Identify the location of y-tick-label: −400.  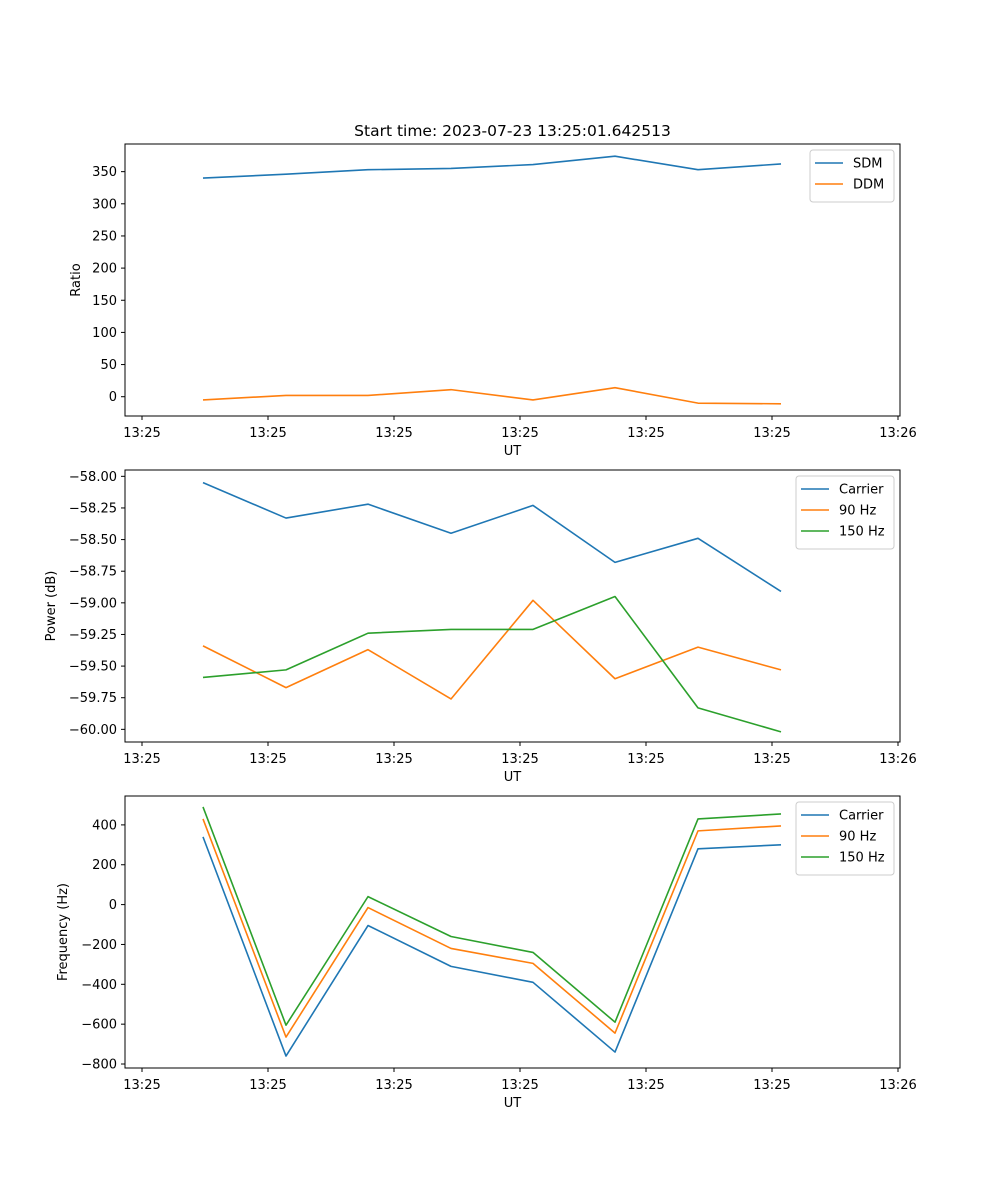
(99, 985).